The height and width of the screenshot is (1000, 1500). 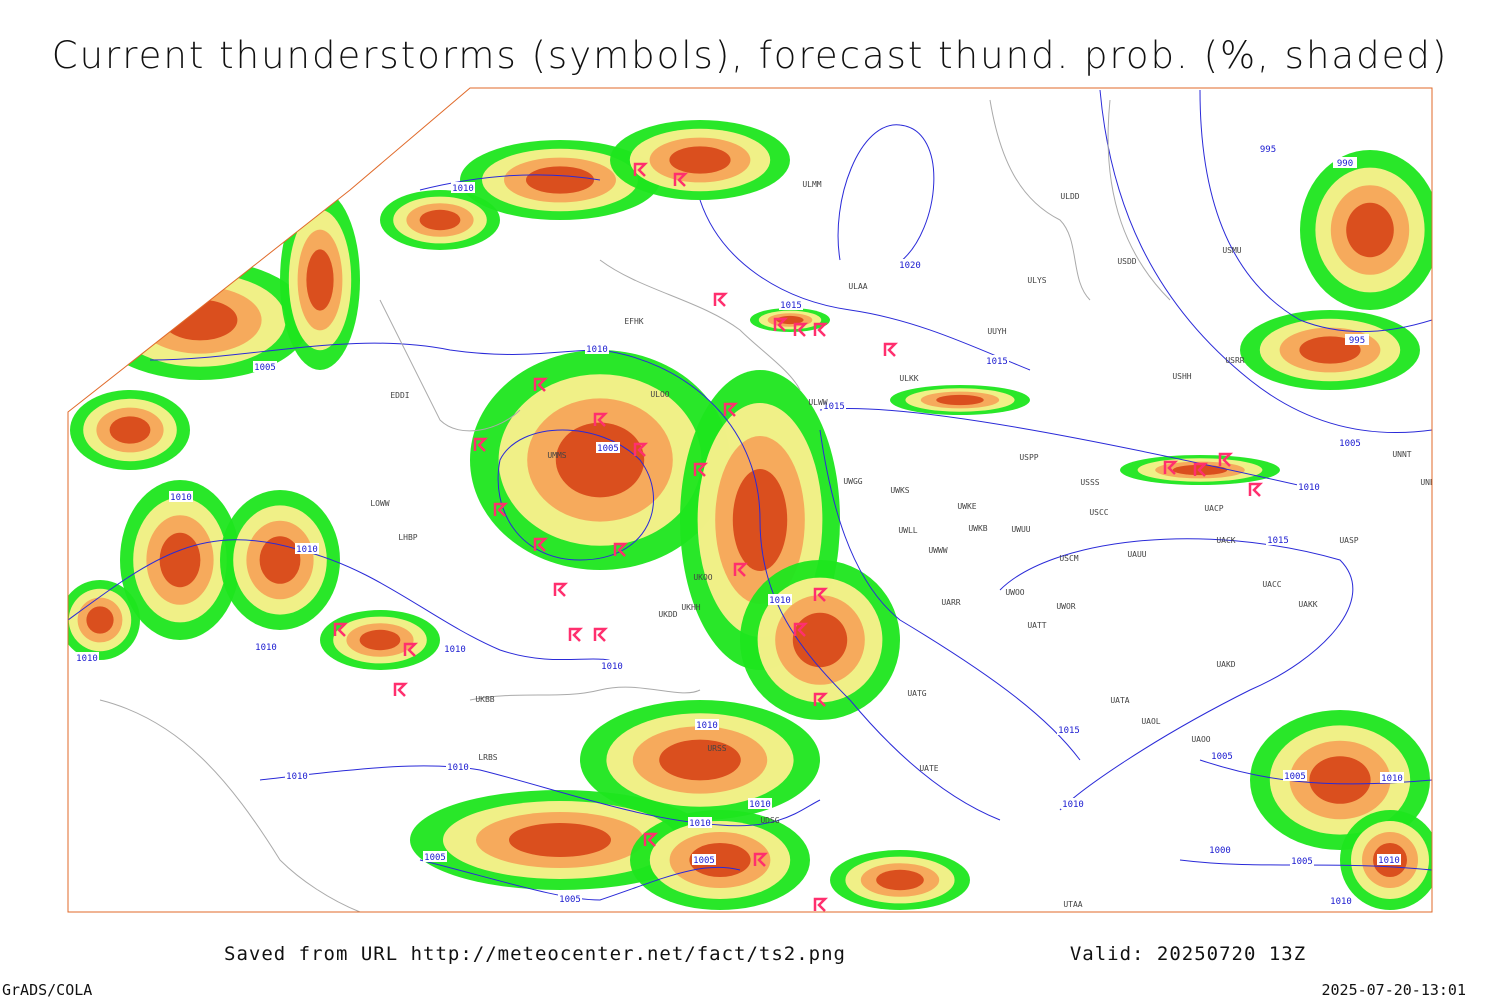 I want to click on station-label: ULOO, so click(x=659, y=394).